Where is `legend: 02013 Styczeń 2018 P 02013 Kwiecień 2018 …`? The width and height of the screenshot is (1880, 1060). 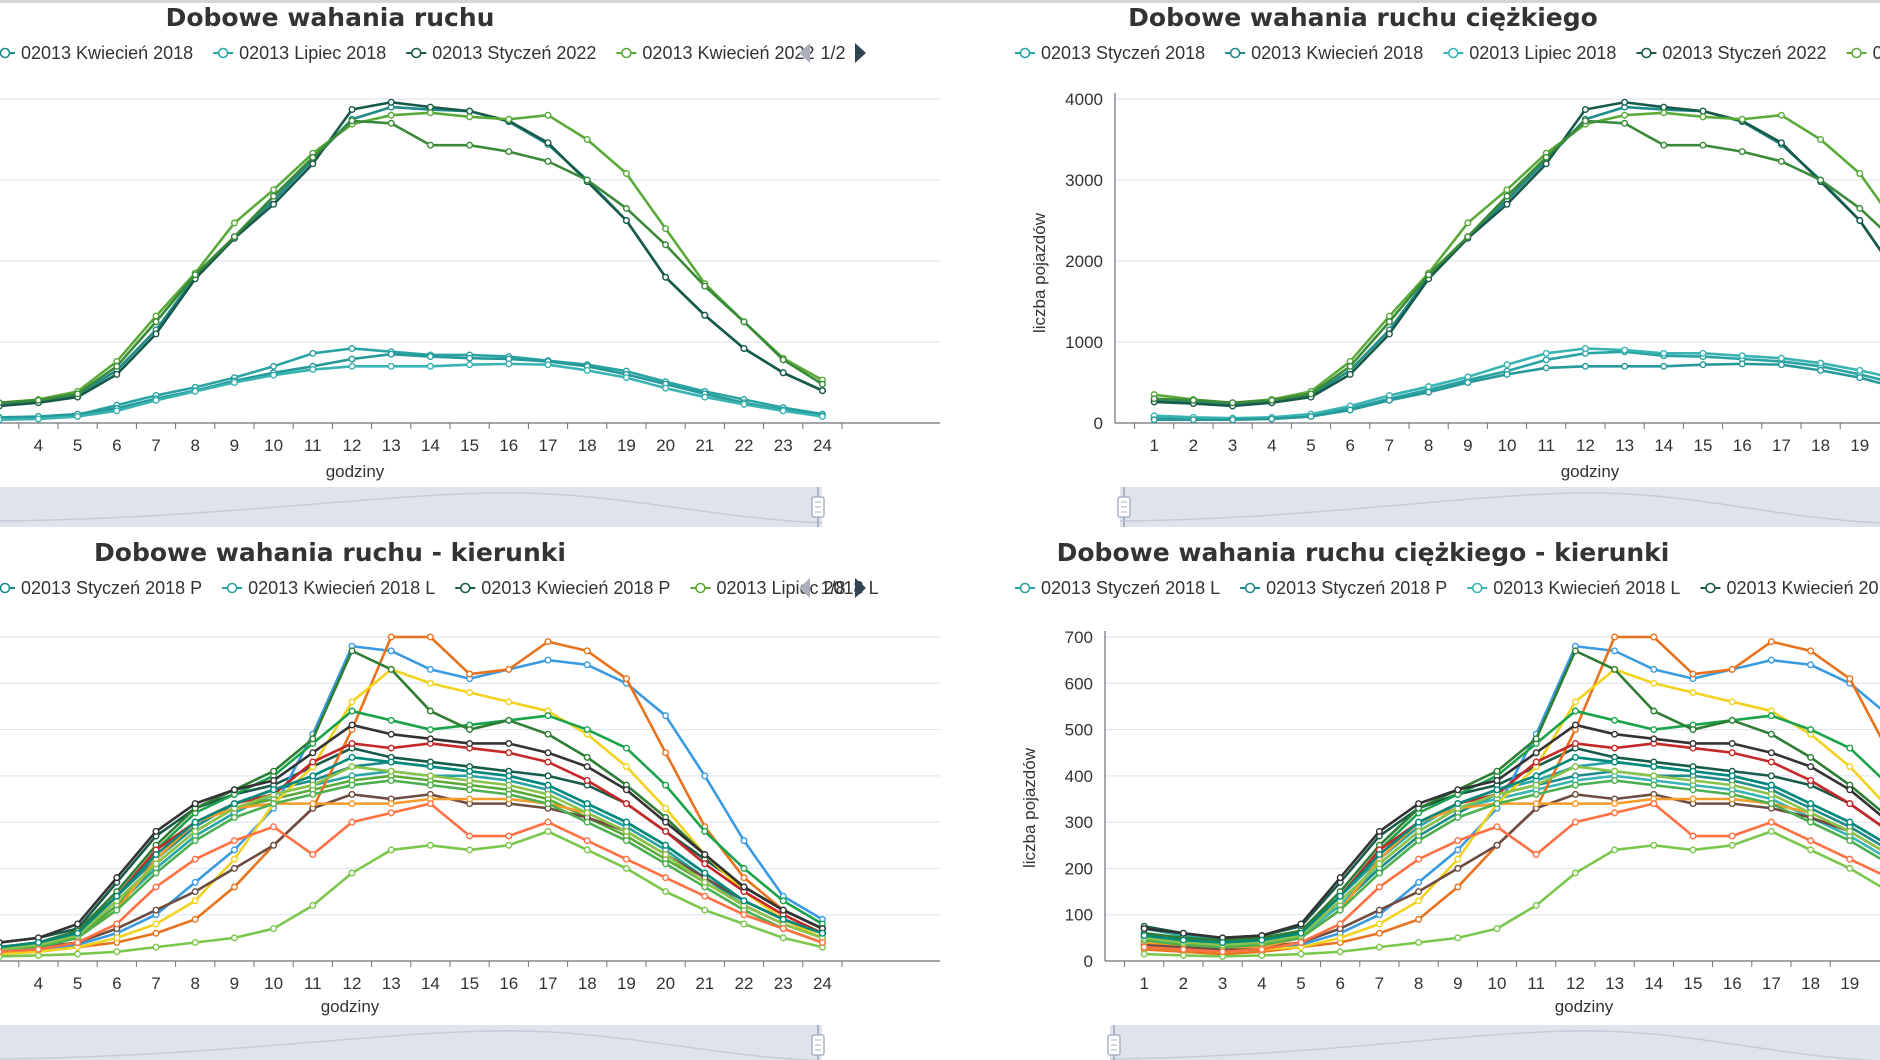 legend: 02013 Styczeń 2018 P 02013 Kwiecień 2018 … is located at coordinates (439, 588).